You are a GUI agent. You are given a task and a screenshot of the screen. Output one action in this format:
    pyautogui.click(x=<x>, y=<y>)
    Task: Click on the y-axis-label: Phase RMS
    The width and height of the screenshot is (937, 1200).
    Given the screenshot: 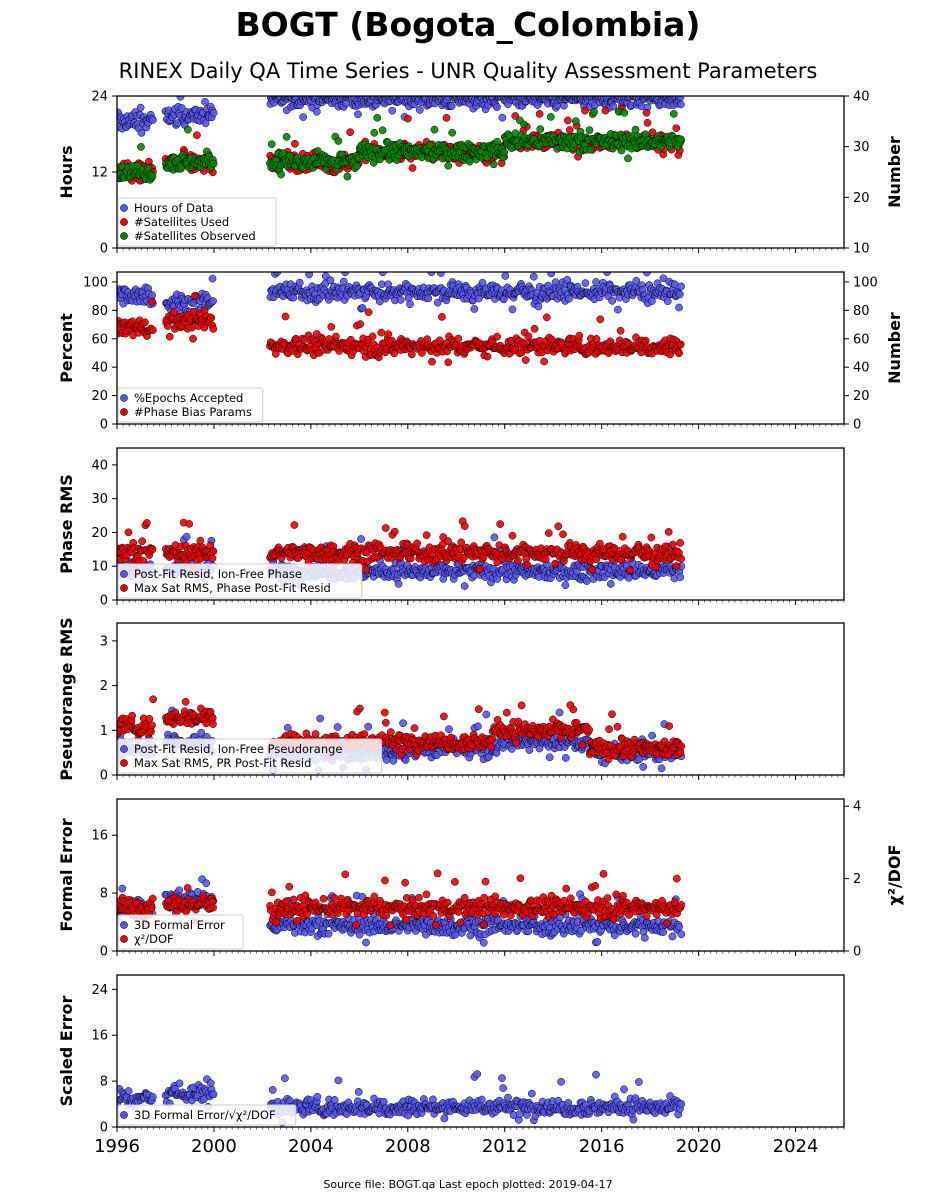 What is the action you would take?
    pyautogui.click(x=66, y=524)
    